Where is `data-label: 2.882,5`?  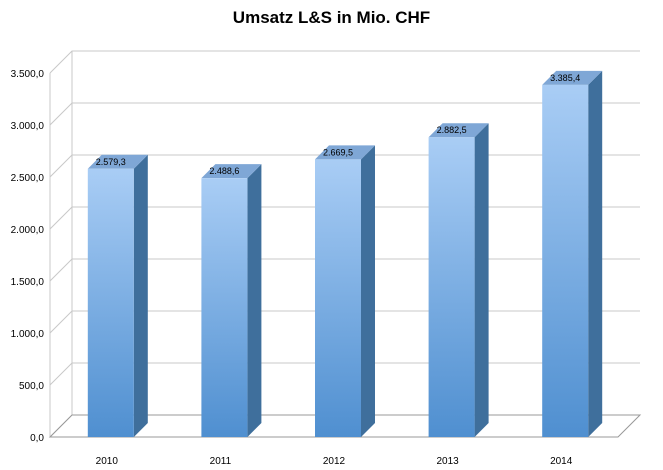
data-label: 2.882,5 is located at coordinates (452, 130).